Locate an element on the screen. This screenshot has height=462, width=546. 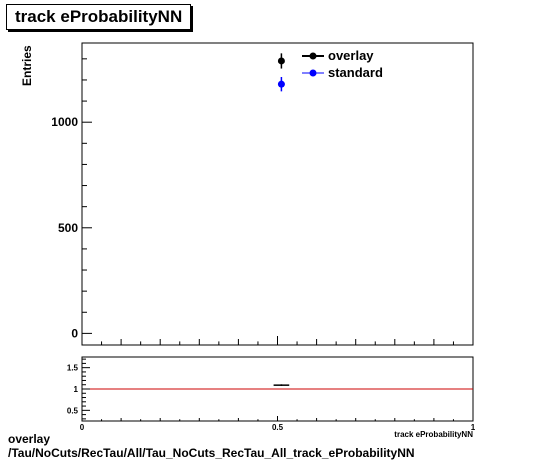
main-y-tick-label: 1000 is located at coordinates (64, 122).